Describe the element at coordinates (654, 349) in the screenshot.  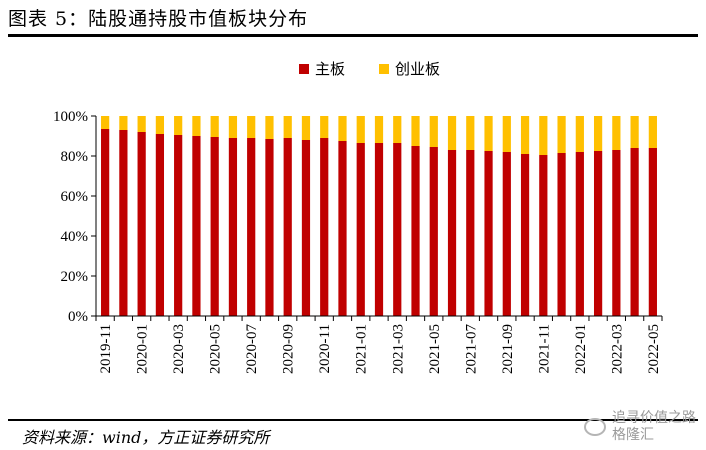
I see `x-tick-label: 2022-05` at that location.